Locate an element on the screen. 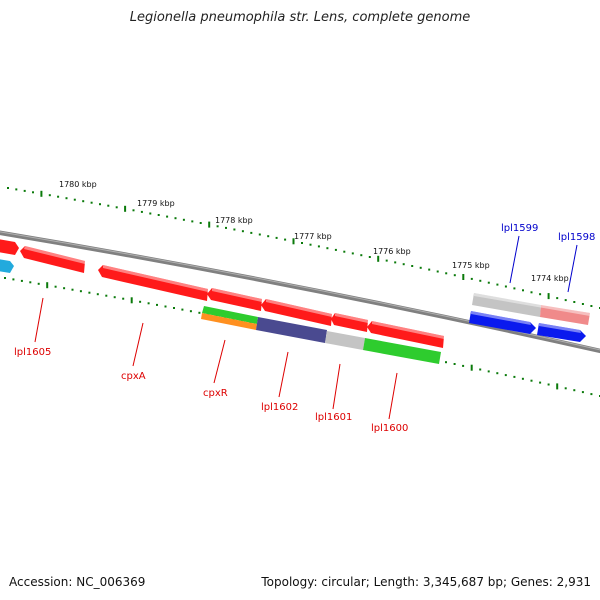 The height and width of the screenshot is (600, 600). tick-label-1776: 1776 kbp is located at coordinates (392, 251).